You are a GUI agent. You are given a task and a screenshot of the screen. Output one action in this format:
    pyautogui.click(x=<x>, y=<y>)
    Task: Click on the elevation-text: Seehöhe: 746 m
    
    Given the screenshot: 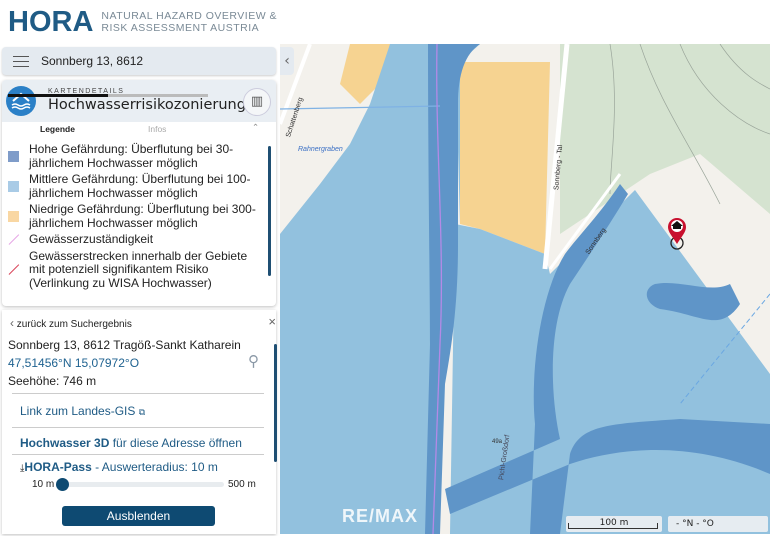 What is the action you would take?
    pyautogui.click(x=52, y=381)
    